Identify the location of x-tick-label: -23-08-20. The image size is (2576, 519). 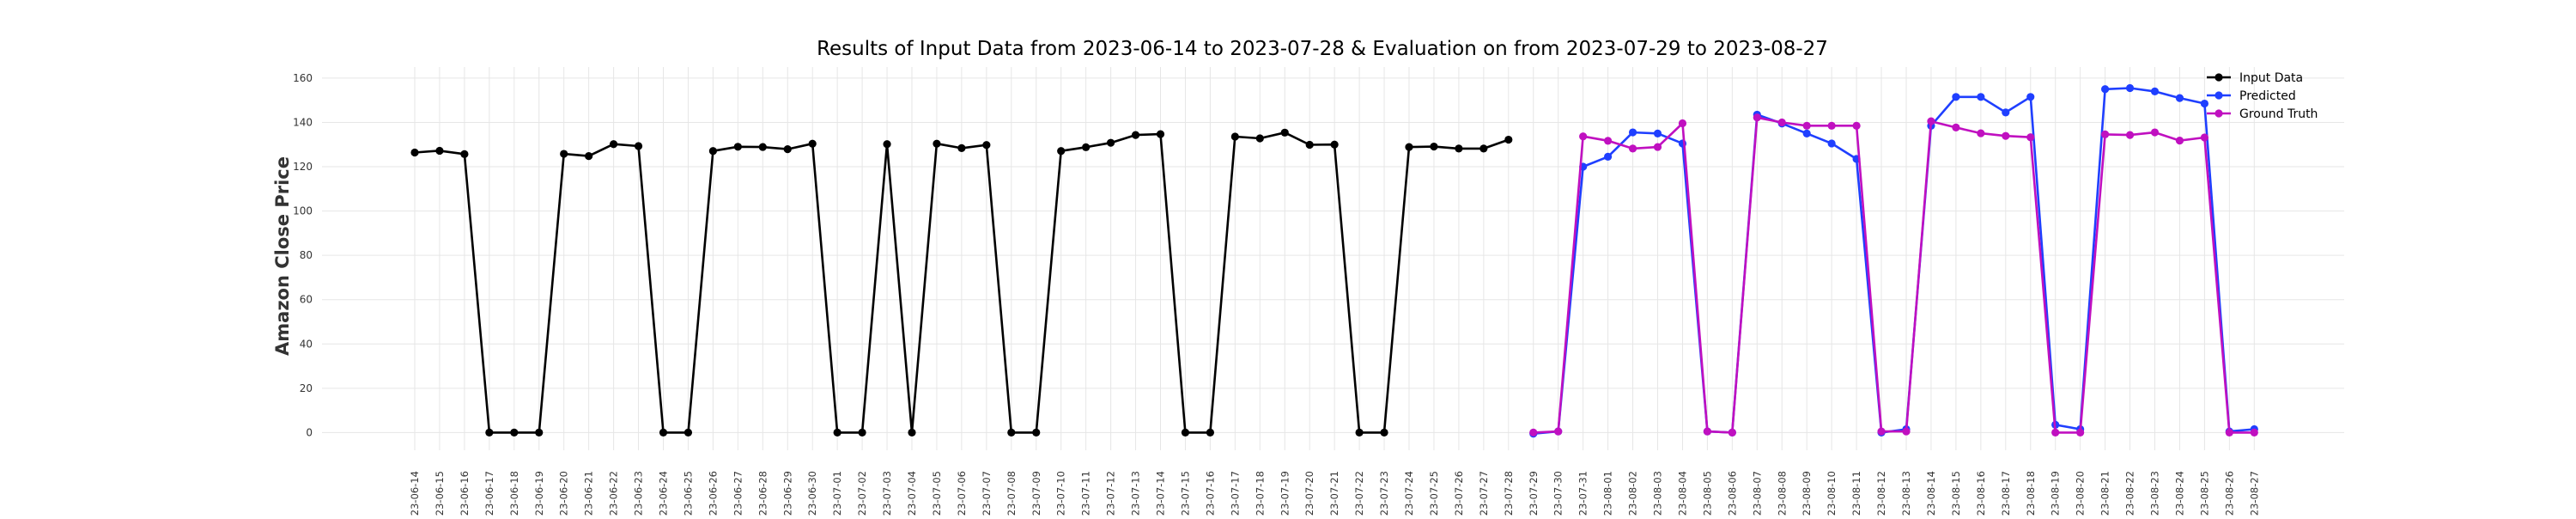
(2081, 493).